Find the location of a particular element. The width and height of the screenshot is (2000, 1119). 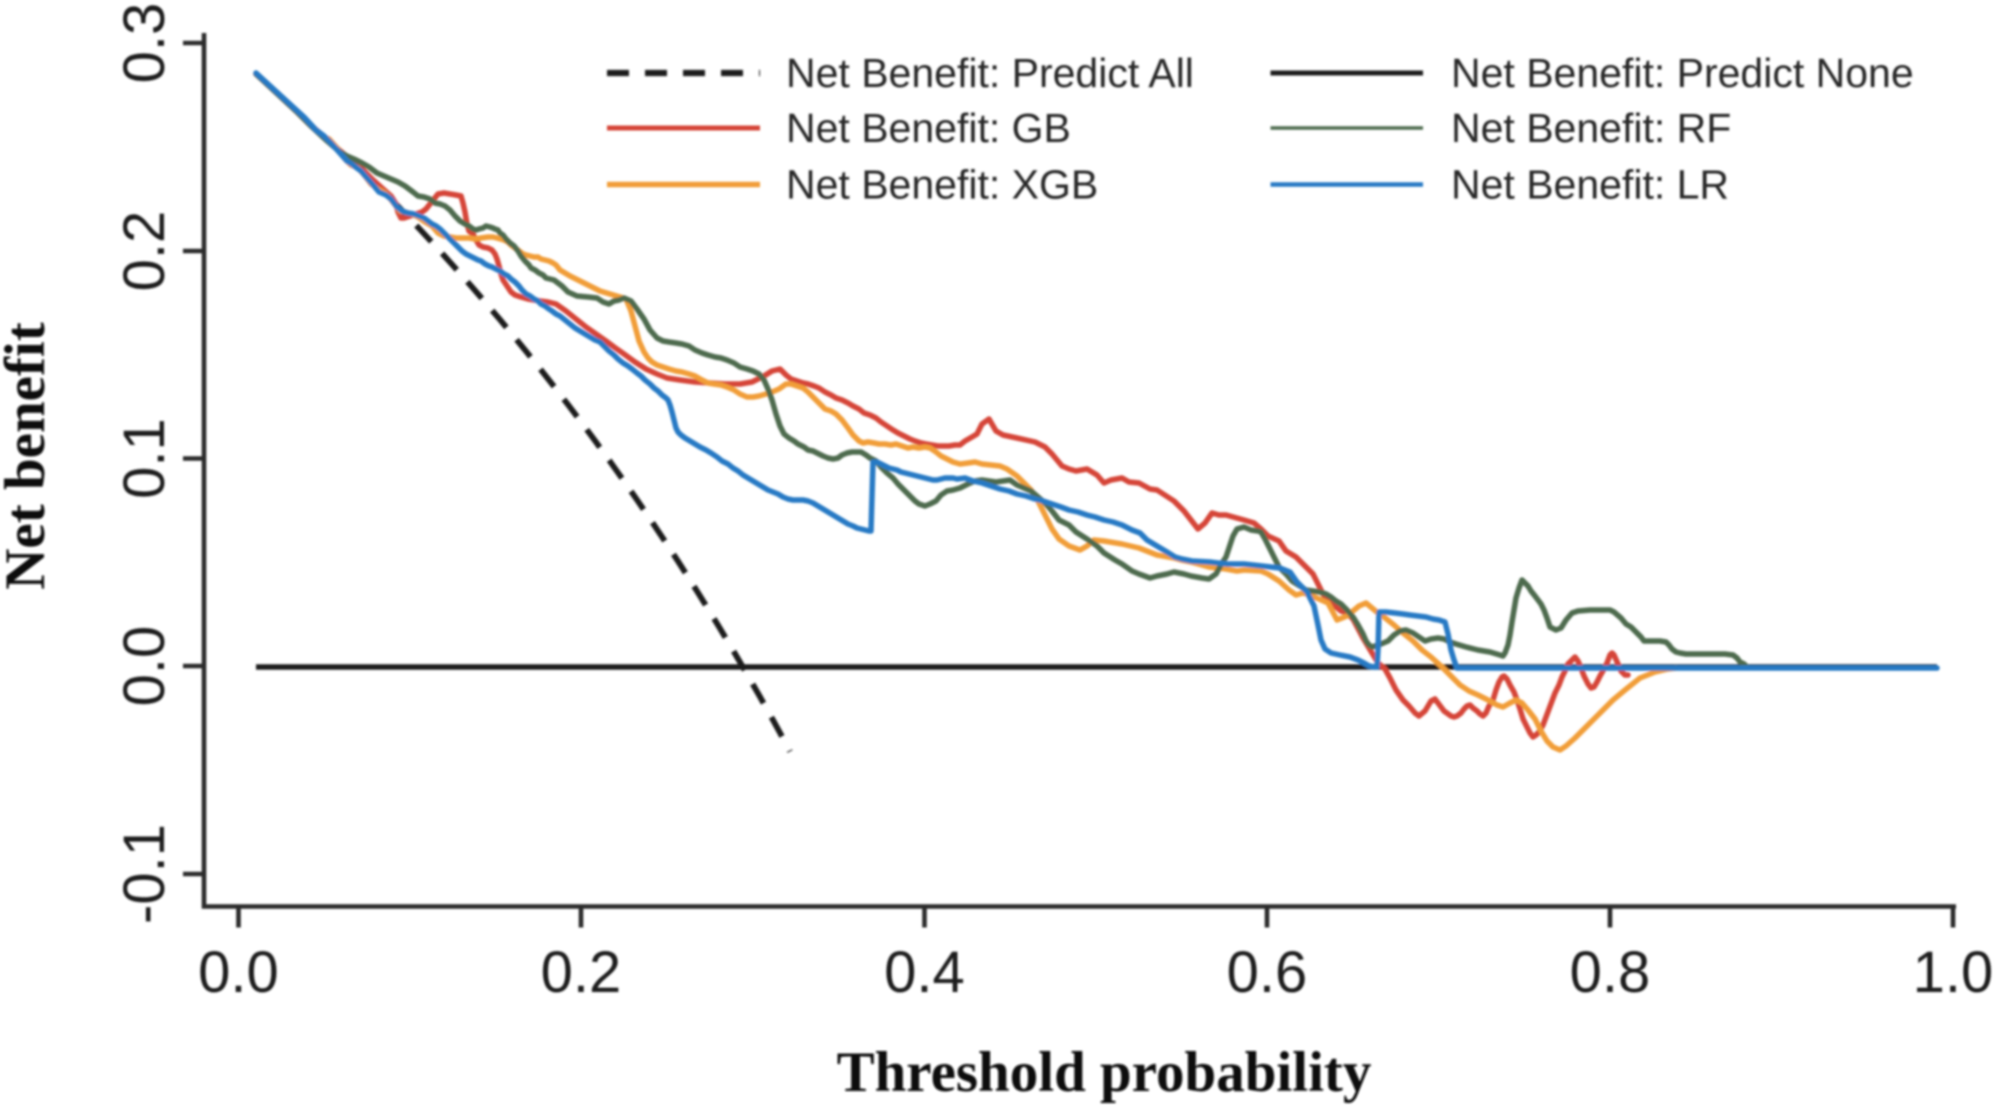

svg-text: Net benefit is located at coordinates (28, 456).